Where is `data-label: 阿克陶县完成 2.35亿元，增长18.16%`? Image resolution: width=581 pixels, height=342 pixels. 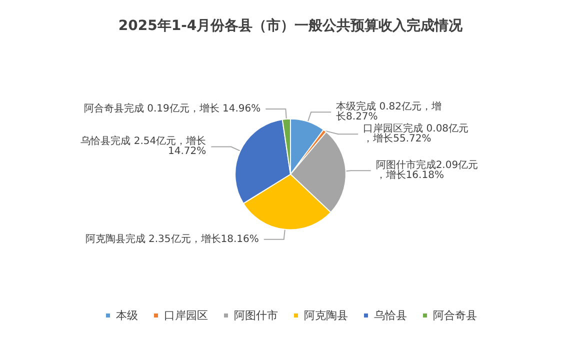
data-label: 阿克陶县完成 2.35亿元，增长18.16% is located at coordinates (172, 238).